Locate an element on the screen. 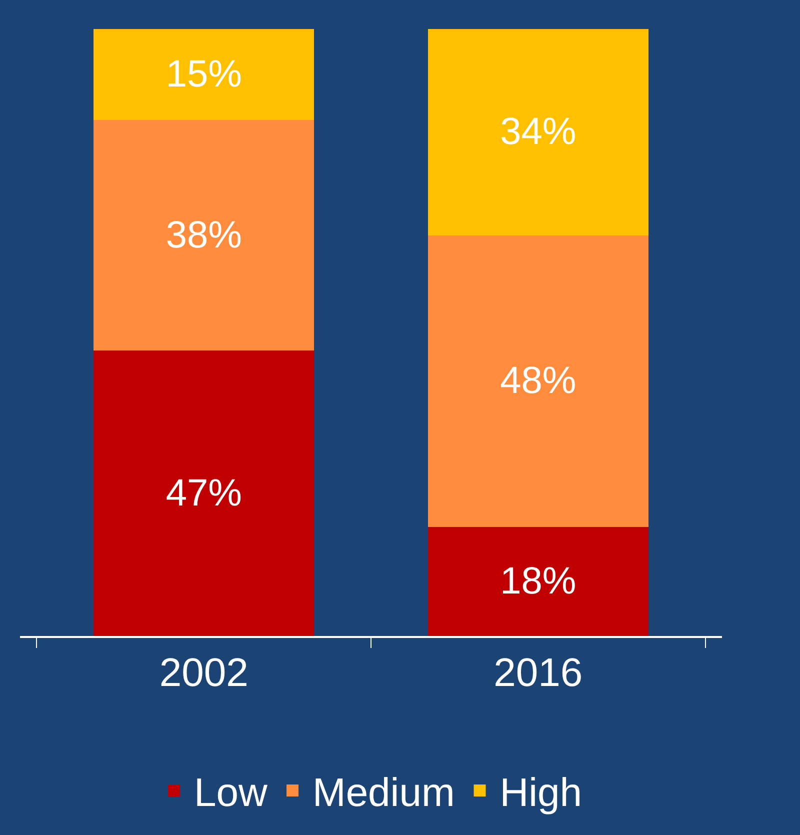  data-label: 47% is located at coordinates (204, 493).